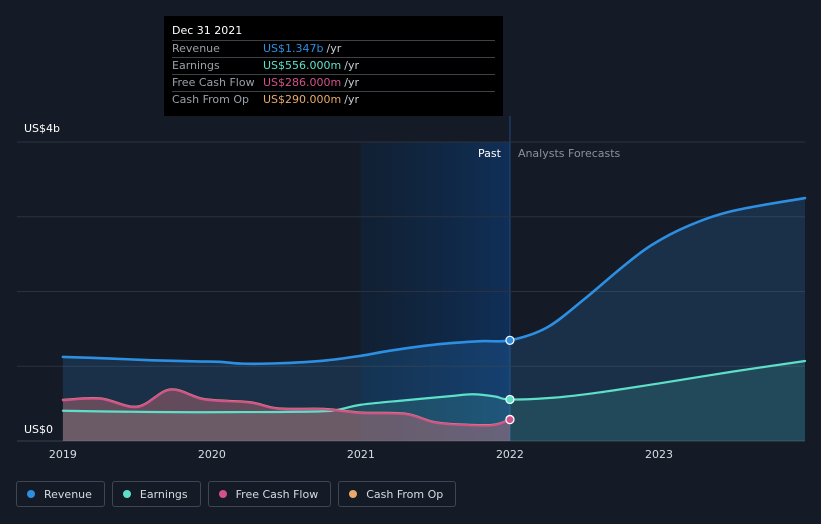  I want to click on legend-label: Revenue, so click(68, 494).